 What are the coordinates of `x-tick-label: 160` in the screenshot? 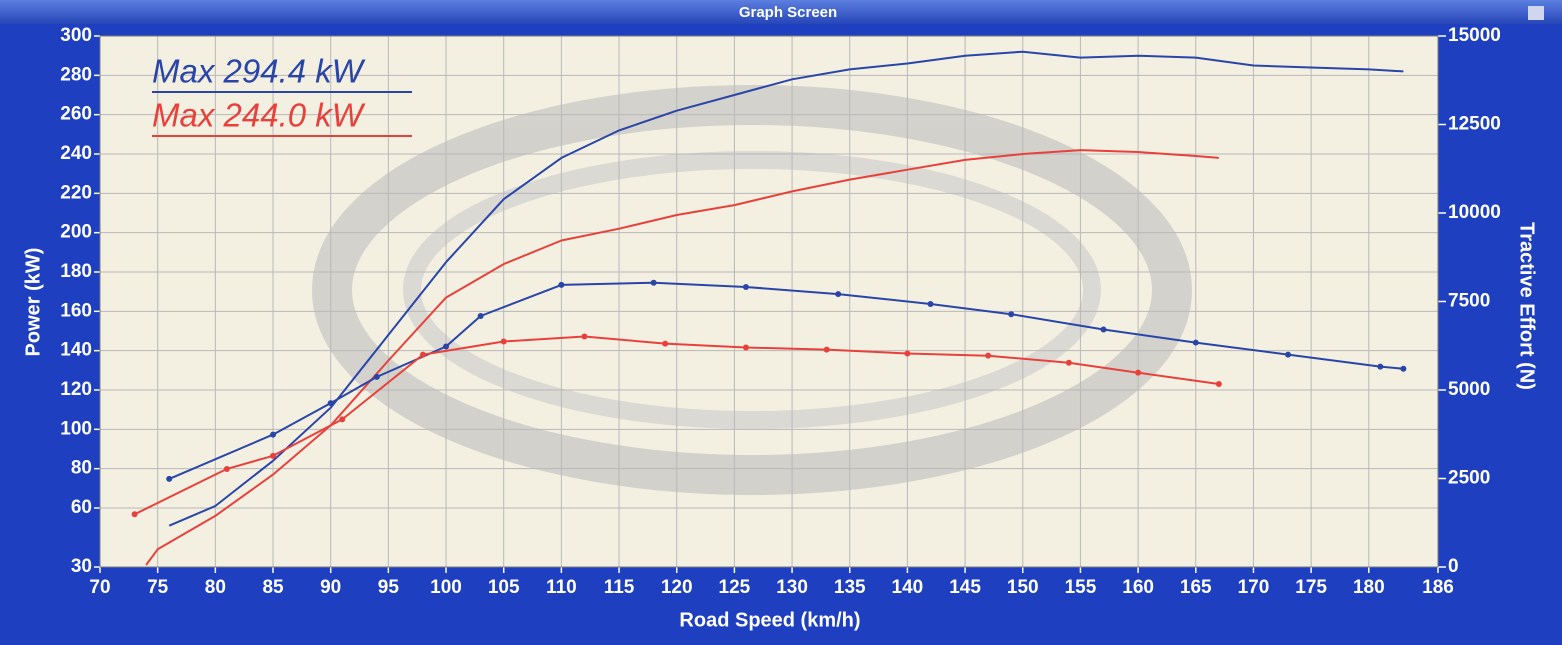 It's located at (1138, 587).